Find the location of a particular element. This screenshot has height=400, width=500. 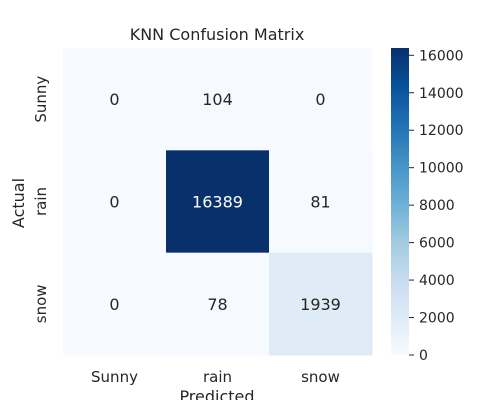

colorbar-tick-label-4: 8000 is located at coordinates (437, 206).